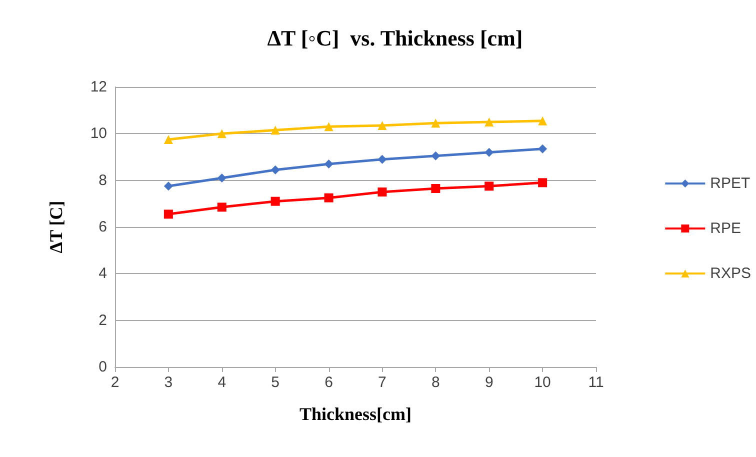 Image resolution: width=756 pixels, height=457 pixels. I want to click on y-tick-label: 4, so click(102, 273).